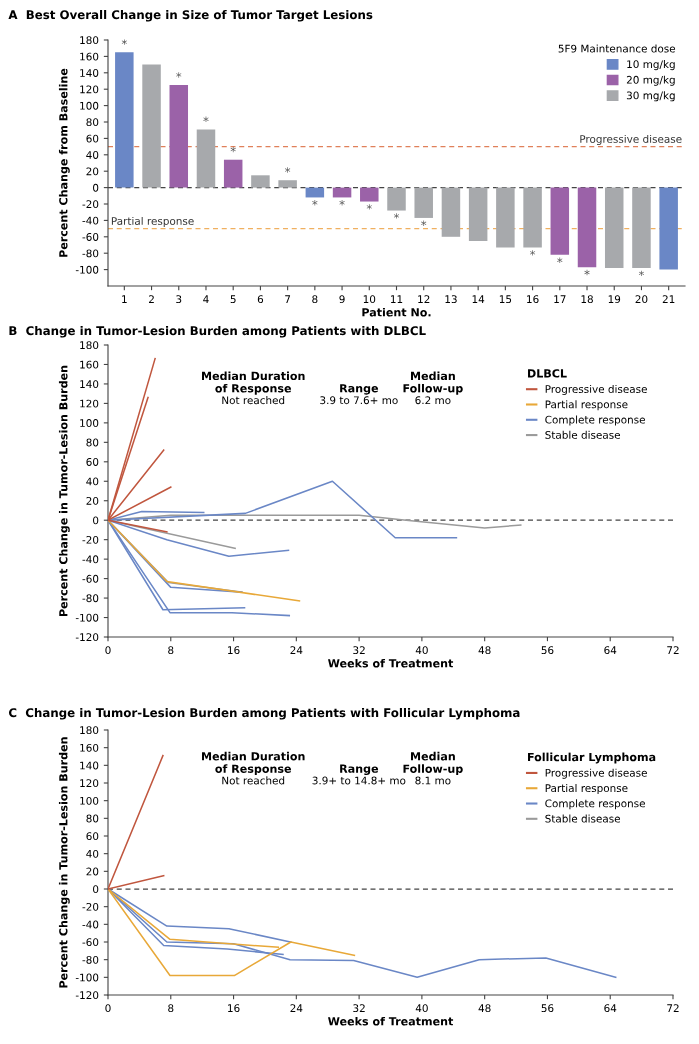  I want to click on ref-line-label: Progressive disease, so click(631, 139).